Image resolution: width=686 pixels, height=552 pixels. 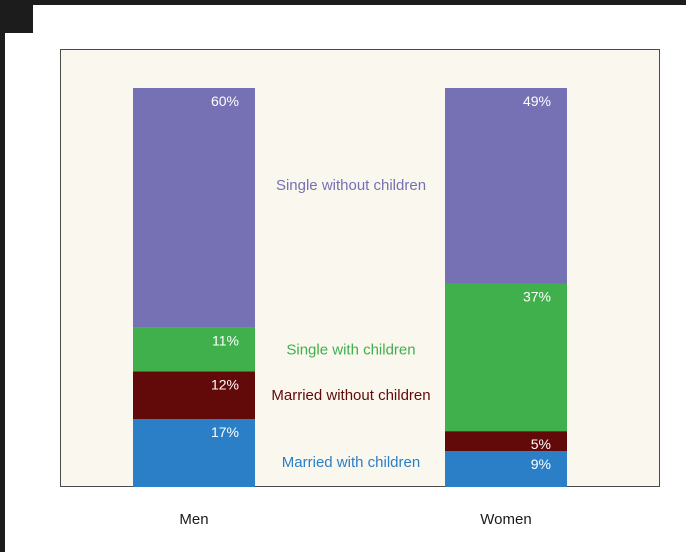 What do you see at coordinates (506, 186) in the screenshot?
I see `bar-women-single-without-children` at bounding box center [506, 186].